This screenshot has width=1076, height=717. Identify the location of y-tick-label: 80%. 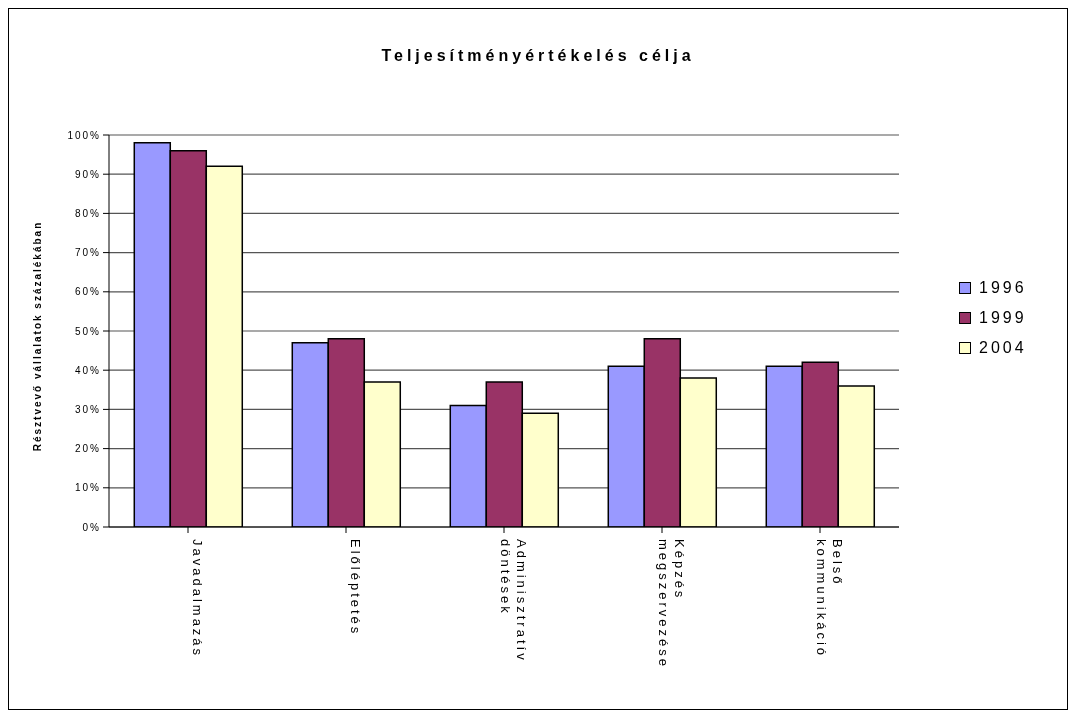
(87, 213).